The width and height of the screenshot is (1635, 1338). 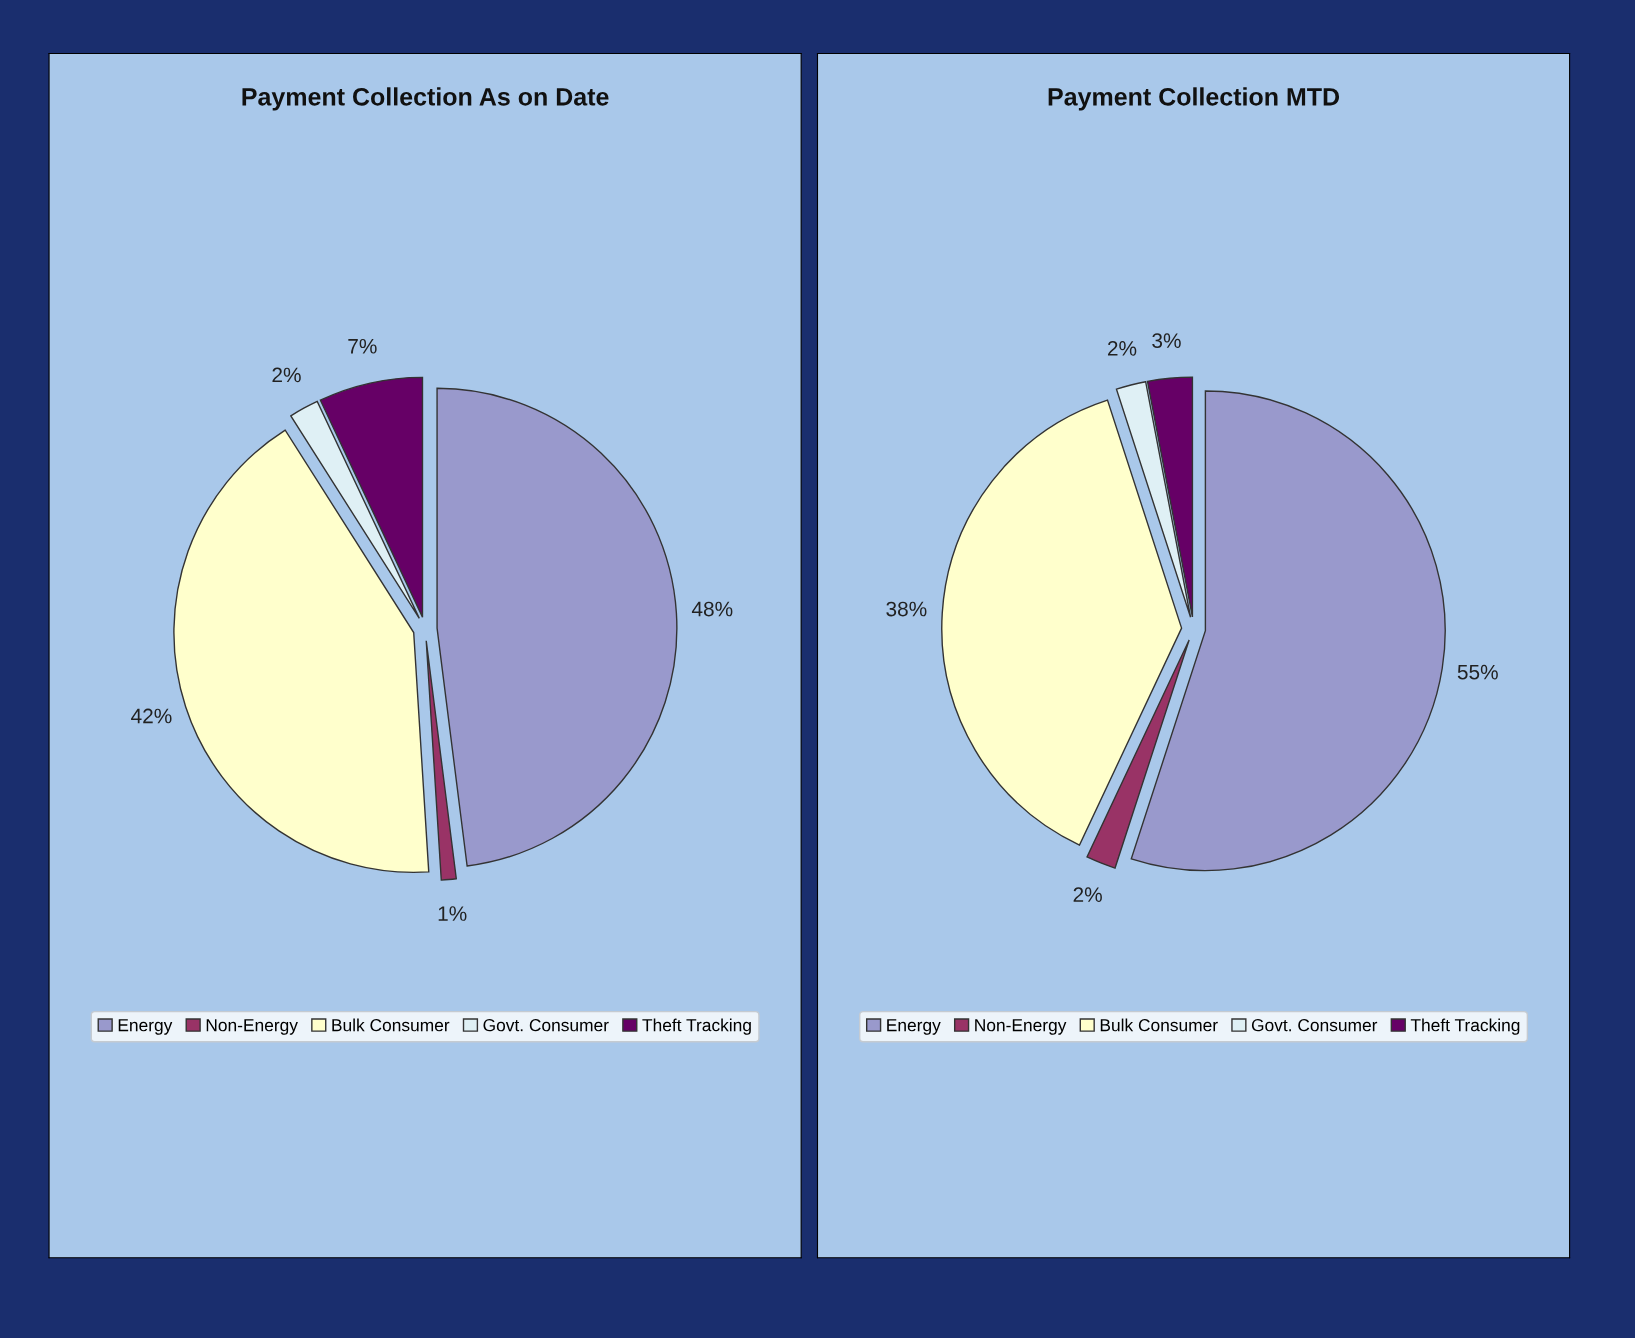 What do you see at coordinates (1477, 672) in the screenshot?
I see `data-label: 55%` at bounding box center [1477, 672].